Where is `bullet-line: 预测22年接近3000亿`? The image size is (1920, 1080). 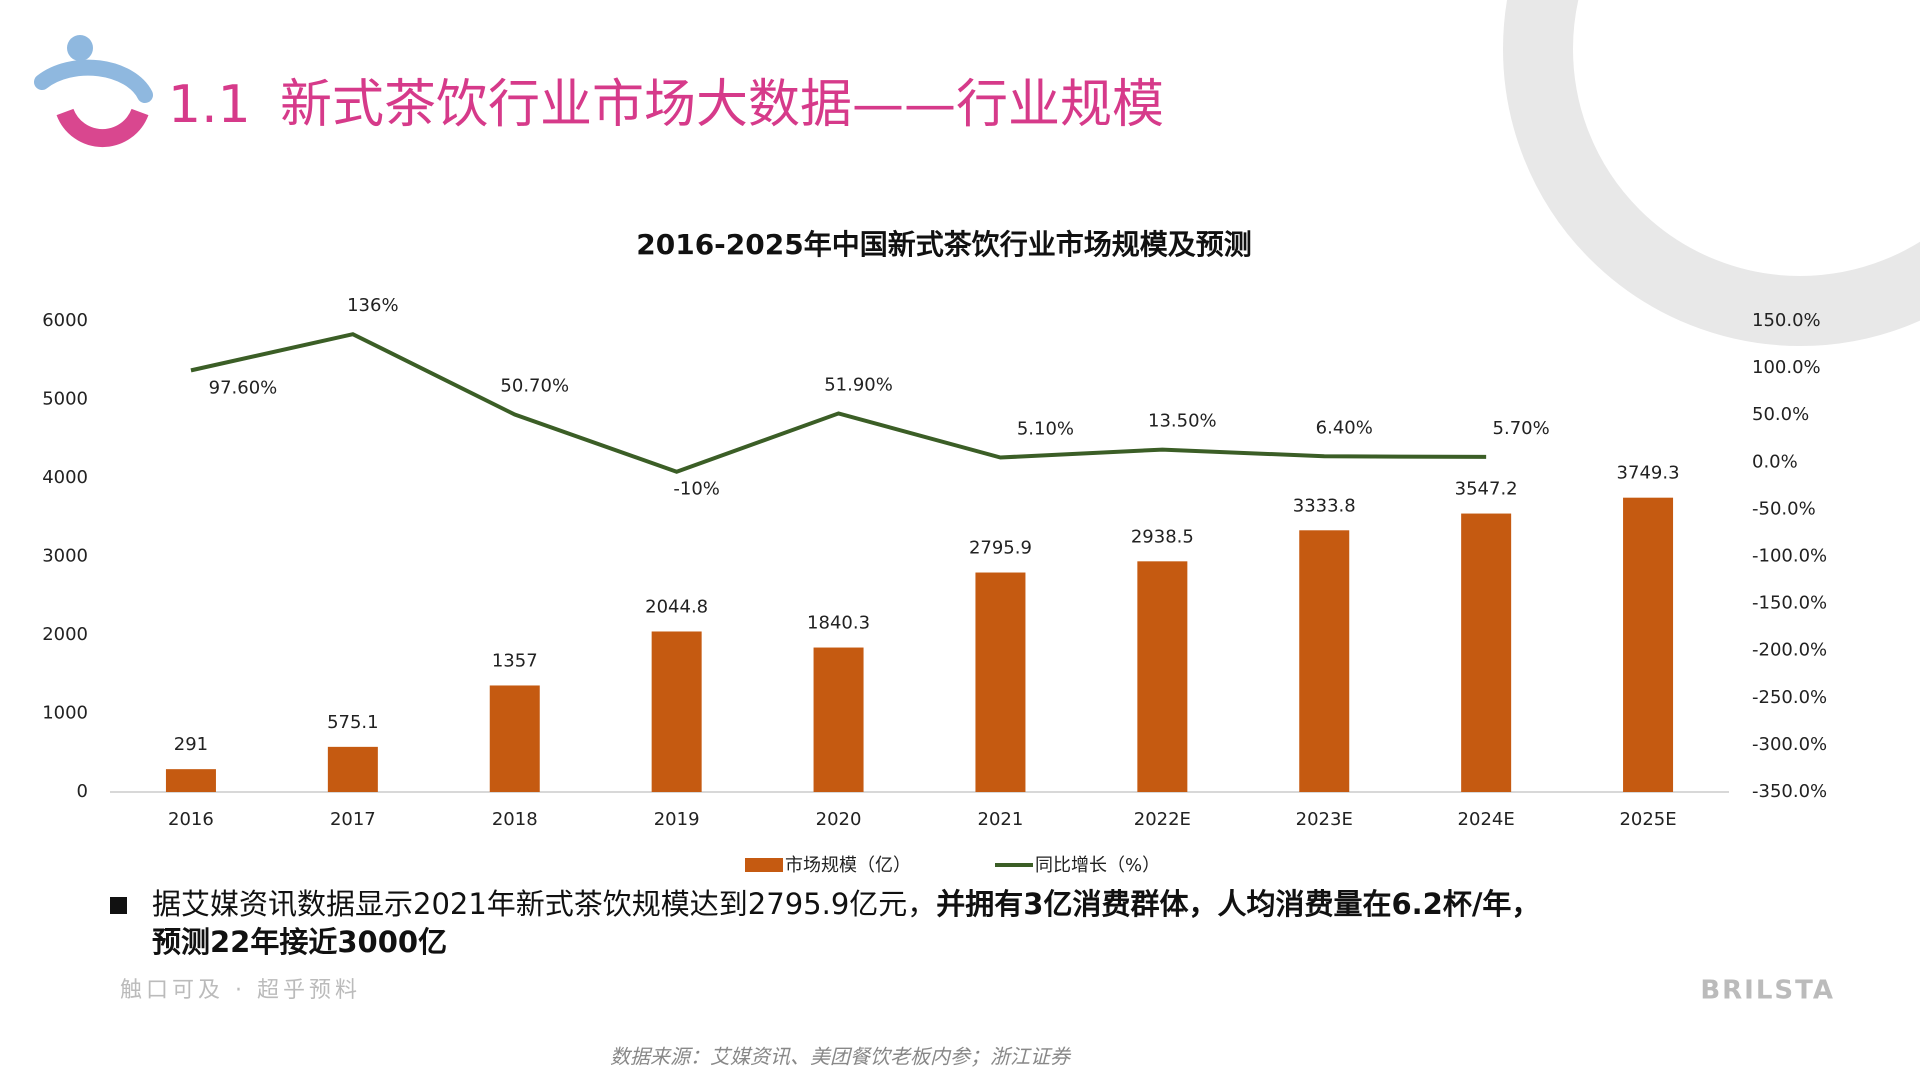
bullet-line: 预测22年接近3000亿 is located at coordinates (299, 942).